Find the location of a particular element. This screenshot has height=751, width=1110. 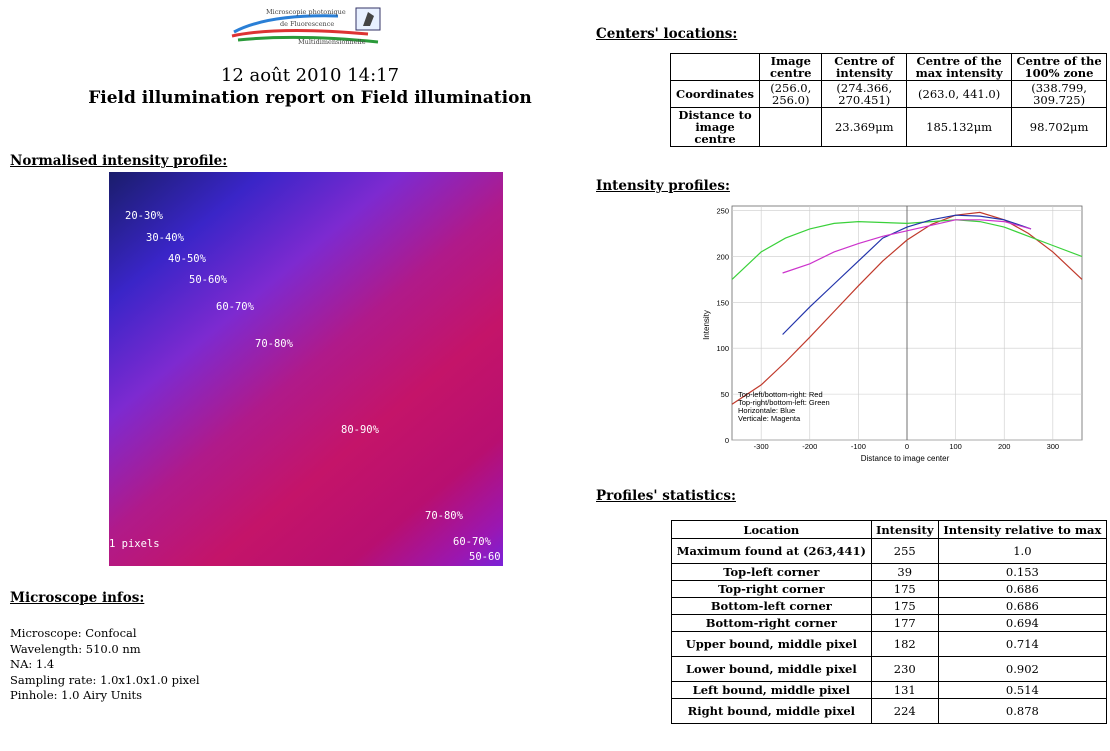

legend-line: Top-right/bottom-left: Green is located at coordinates (784, 402).